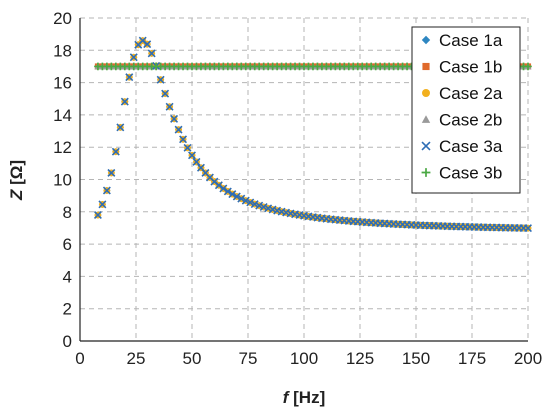  I want to click on y-tick-label: 6, so click(67, 244).